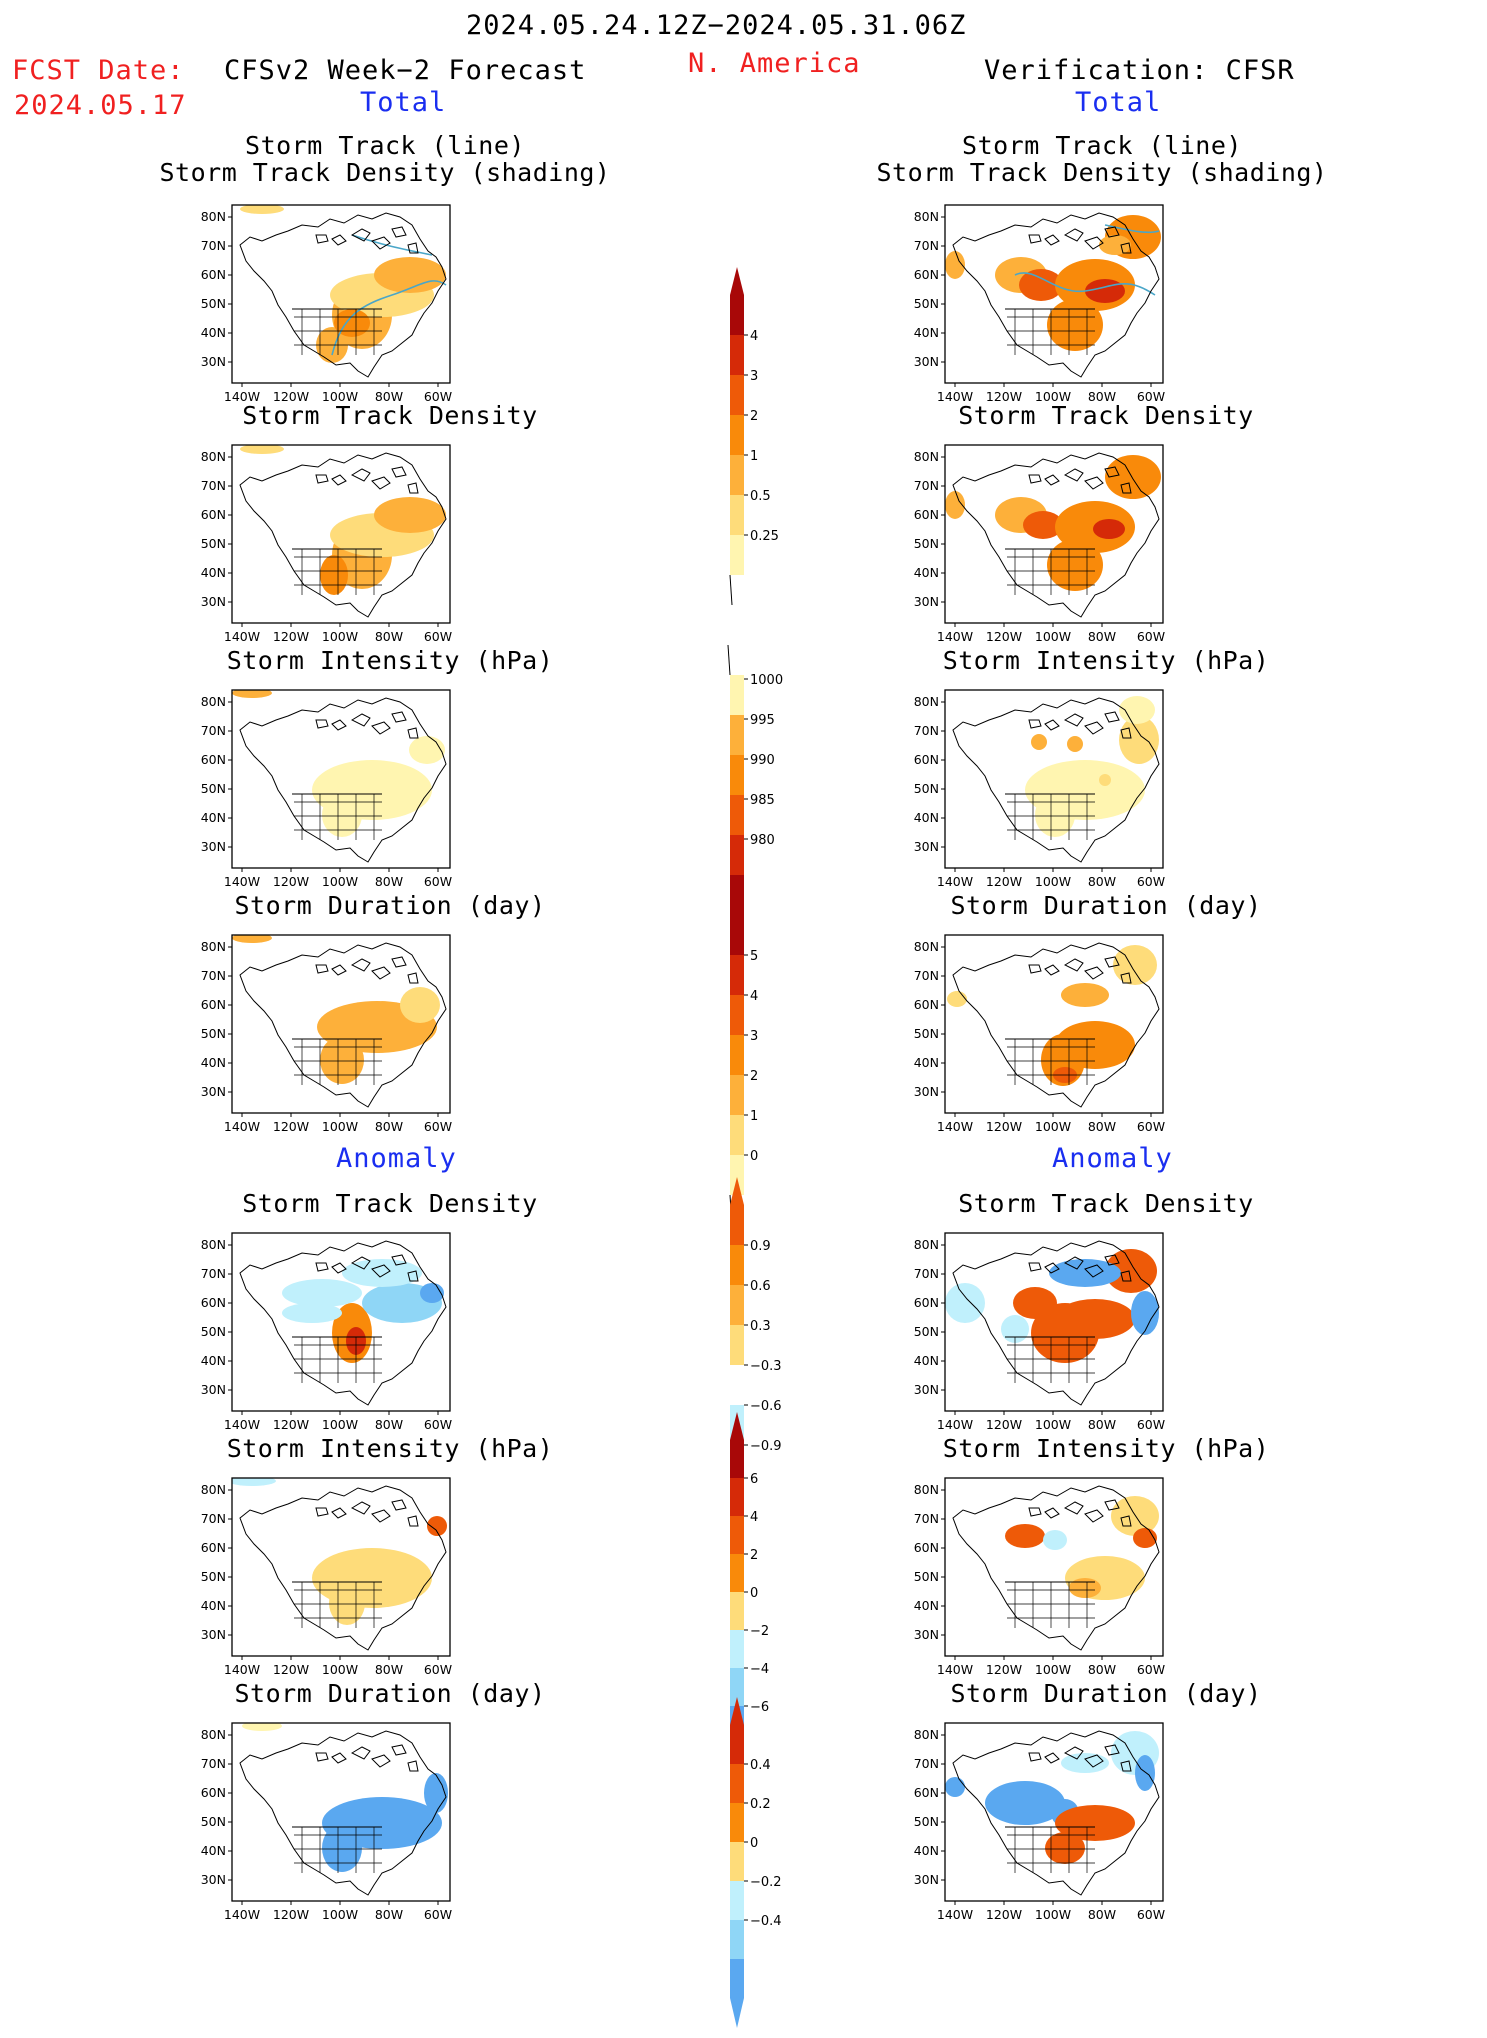 Image resolution: width=1487 pixels, height=2038 pixels. What do you see at coordinates (390, 415) in the screenshot?
I see `panel-title-density-left: Storm Track Density` at bounding box center [390, 415].